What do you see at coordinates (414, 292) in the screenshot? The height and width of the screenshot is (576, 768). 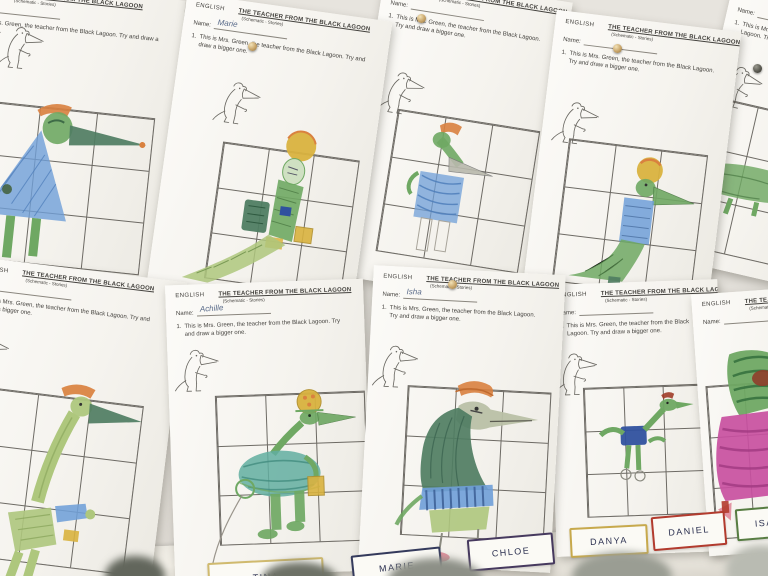 I see `handwritten-name: Isha` at bounding box center [414, 292].